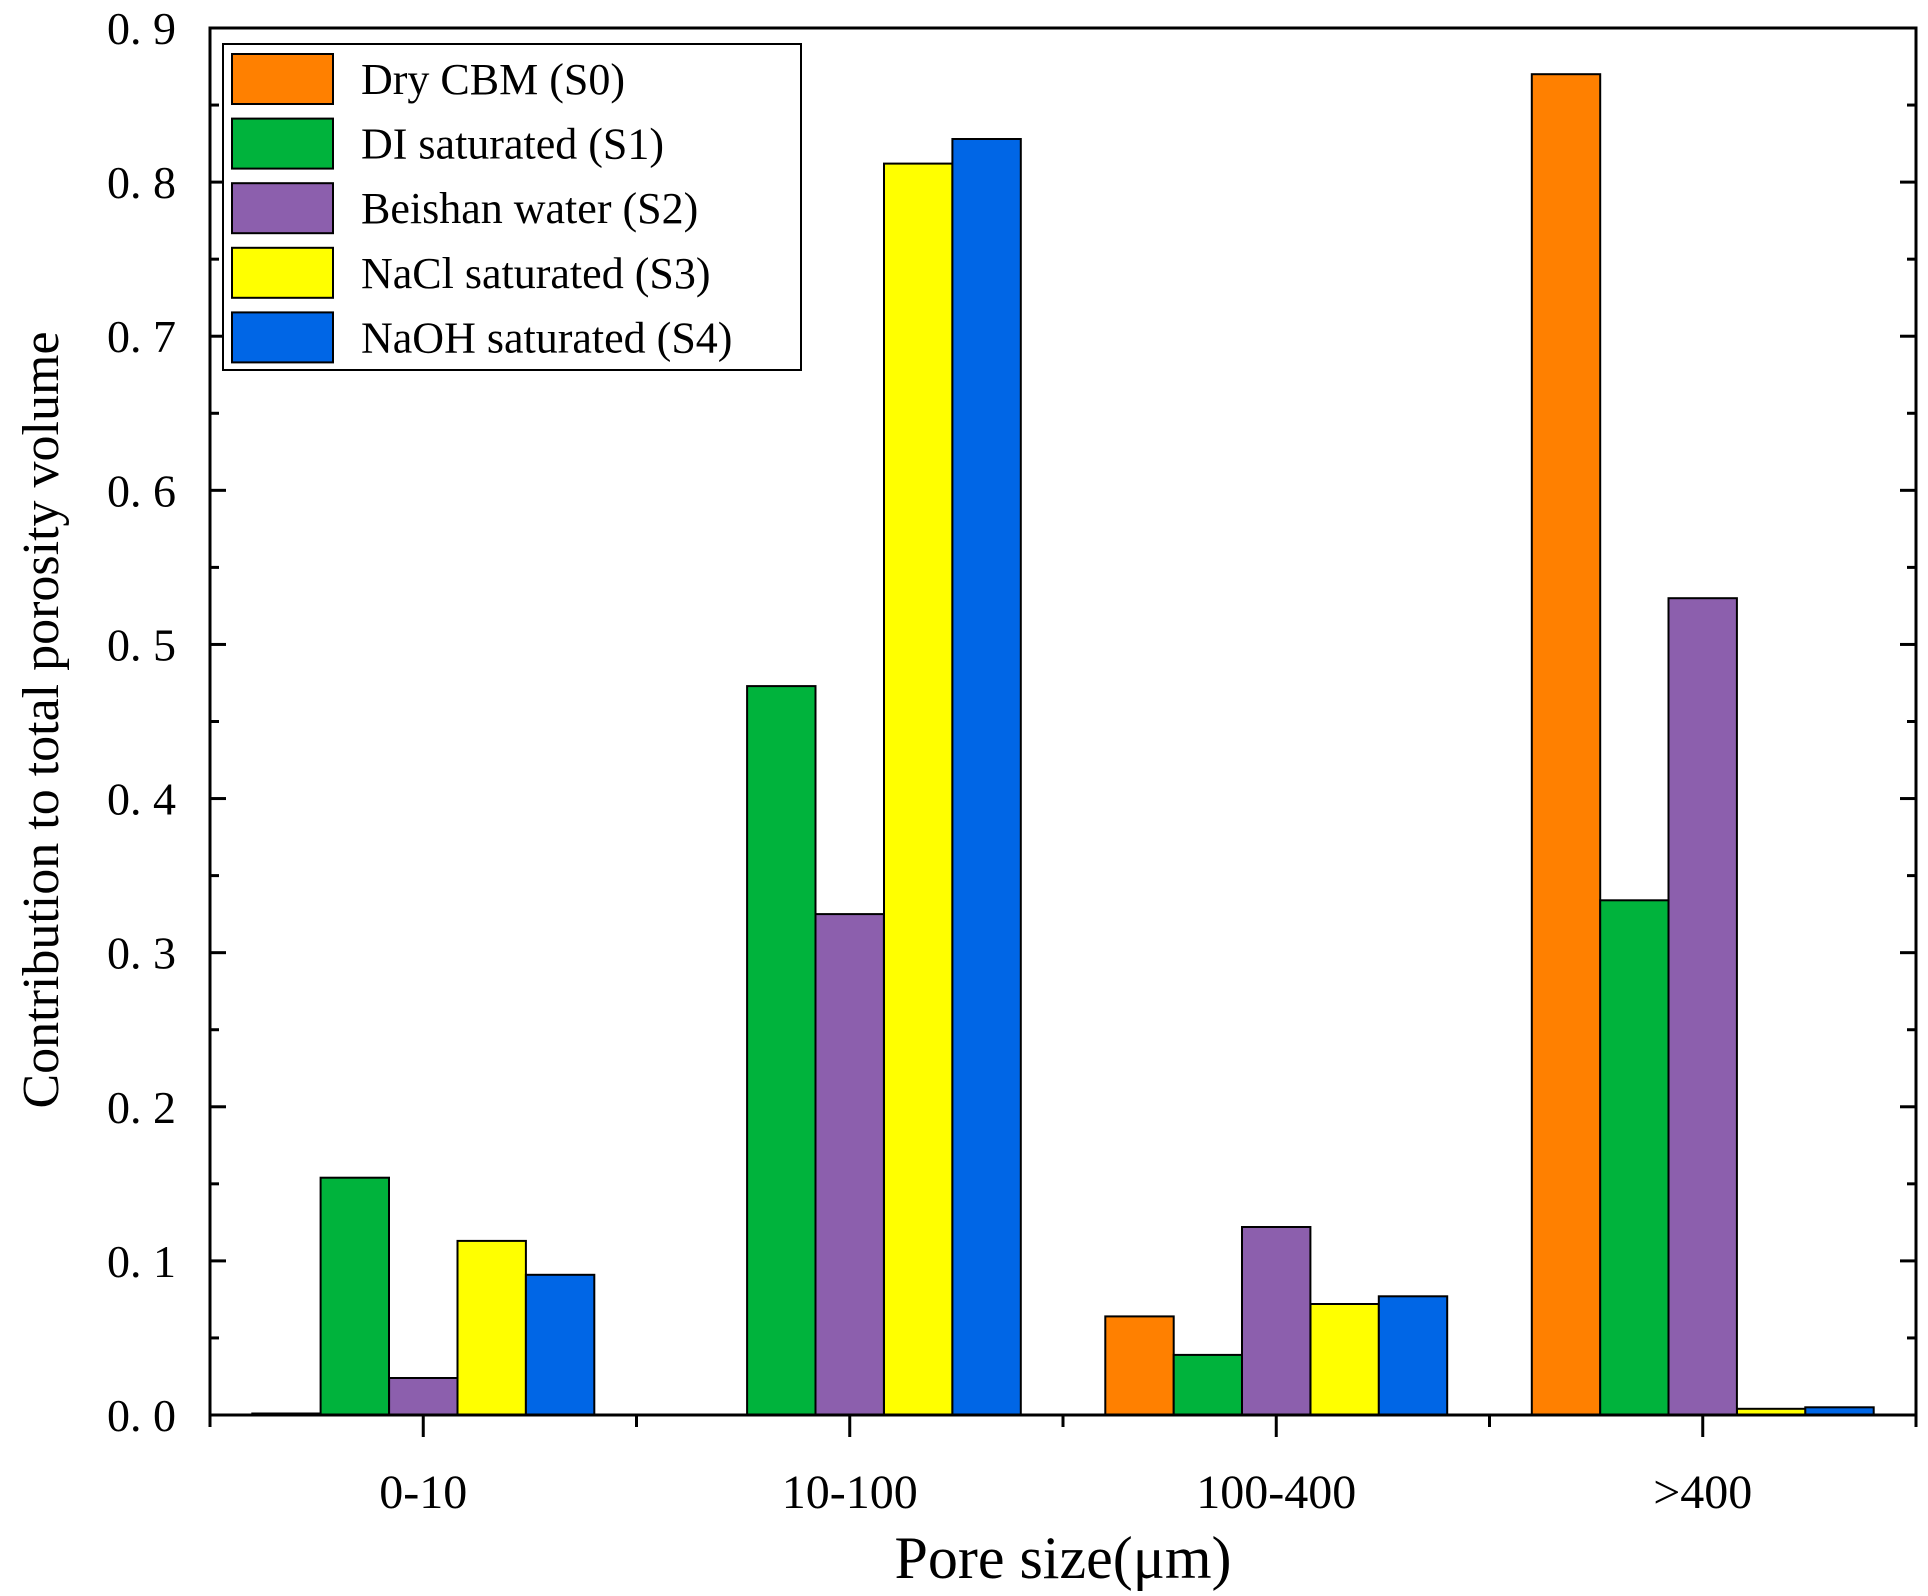 This screenshot has height=1596, width=1928. I want to click on x-tick-label: 100-400, so click(1276, 1492).